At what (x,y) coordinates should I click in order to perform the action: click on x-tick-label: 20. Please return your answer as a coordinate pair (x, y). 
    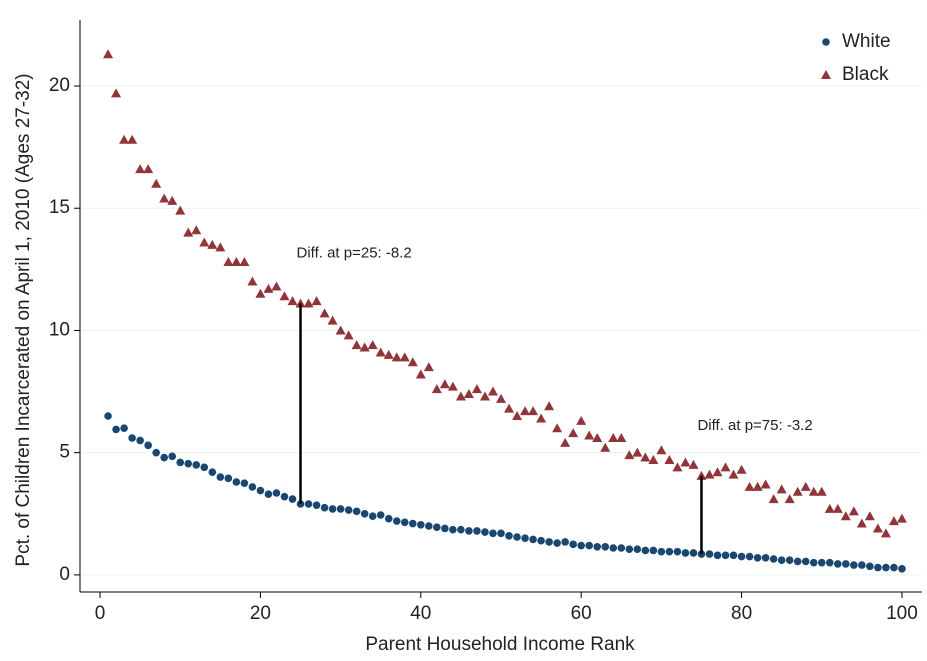
    Looking at the image, I should click on (260, 613).